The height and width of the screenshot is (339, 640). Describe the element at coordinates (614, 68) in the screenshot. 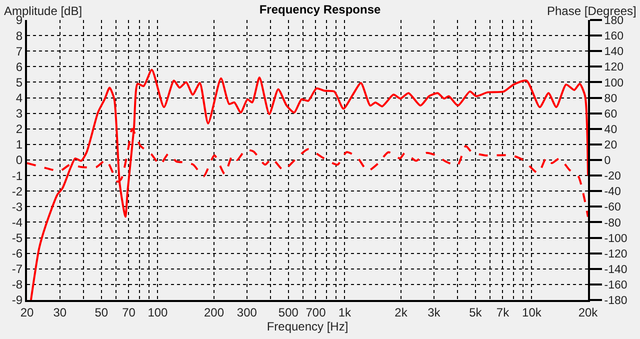

I see `y2-tick-label: 120` at that location.